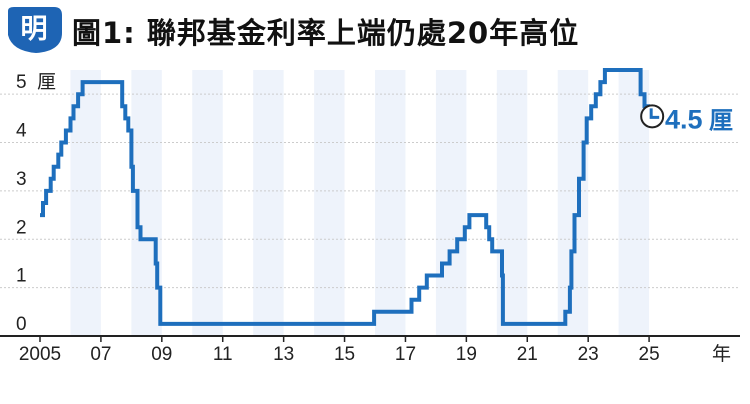  What do you see at coordinates (85, 203) in the screenshot?
I see `year-band-2006` at bounding box center [85, 203].